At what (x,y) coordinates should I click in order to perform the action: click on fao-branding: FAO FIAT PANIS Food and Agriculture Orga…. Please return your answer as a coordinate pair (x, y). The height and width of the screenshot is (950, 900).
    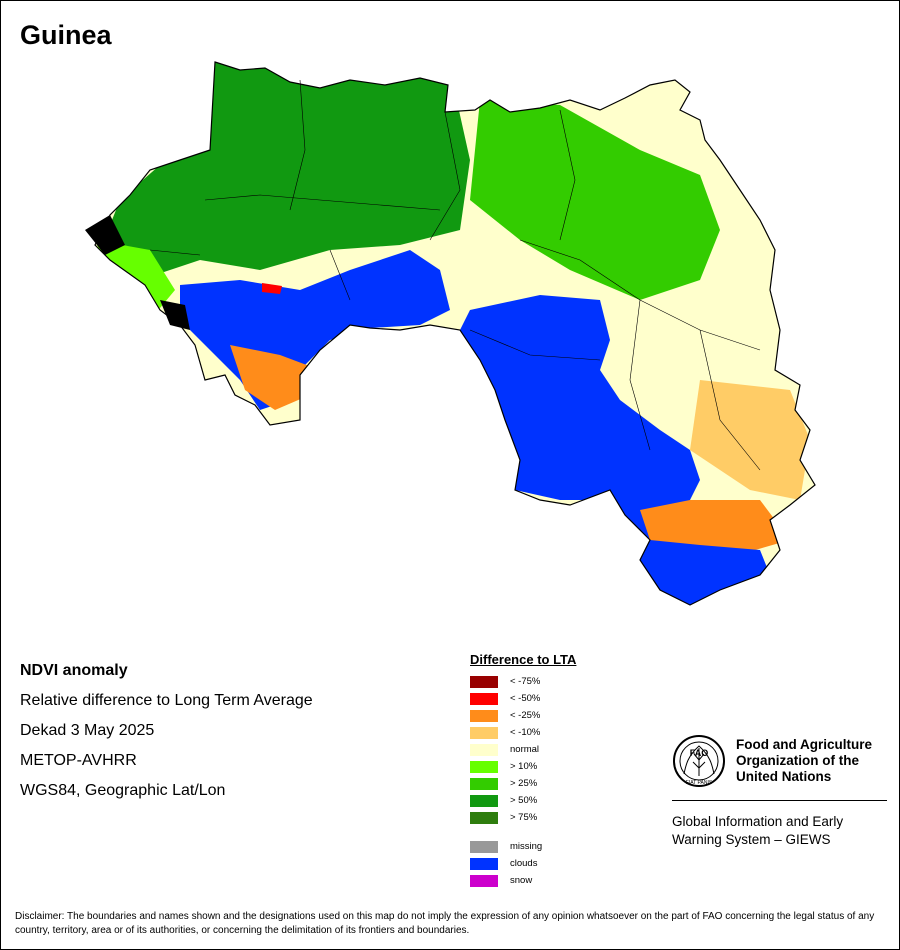
    Looking at the image, I should click on (779, 791).